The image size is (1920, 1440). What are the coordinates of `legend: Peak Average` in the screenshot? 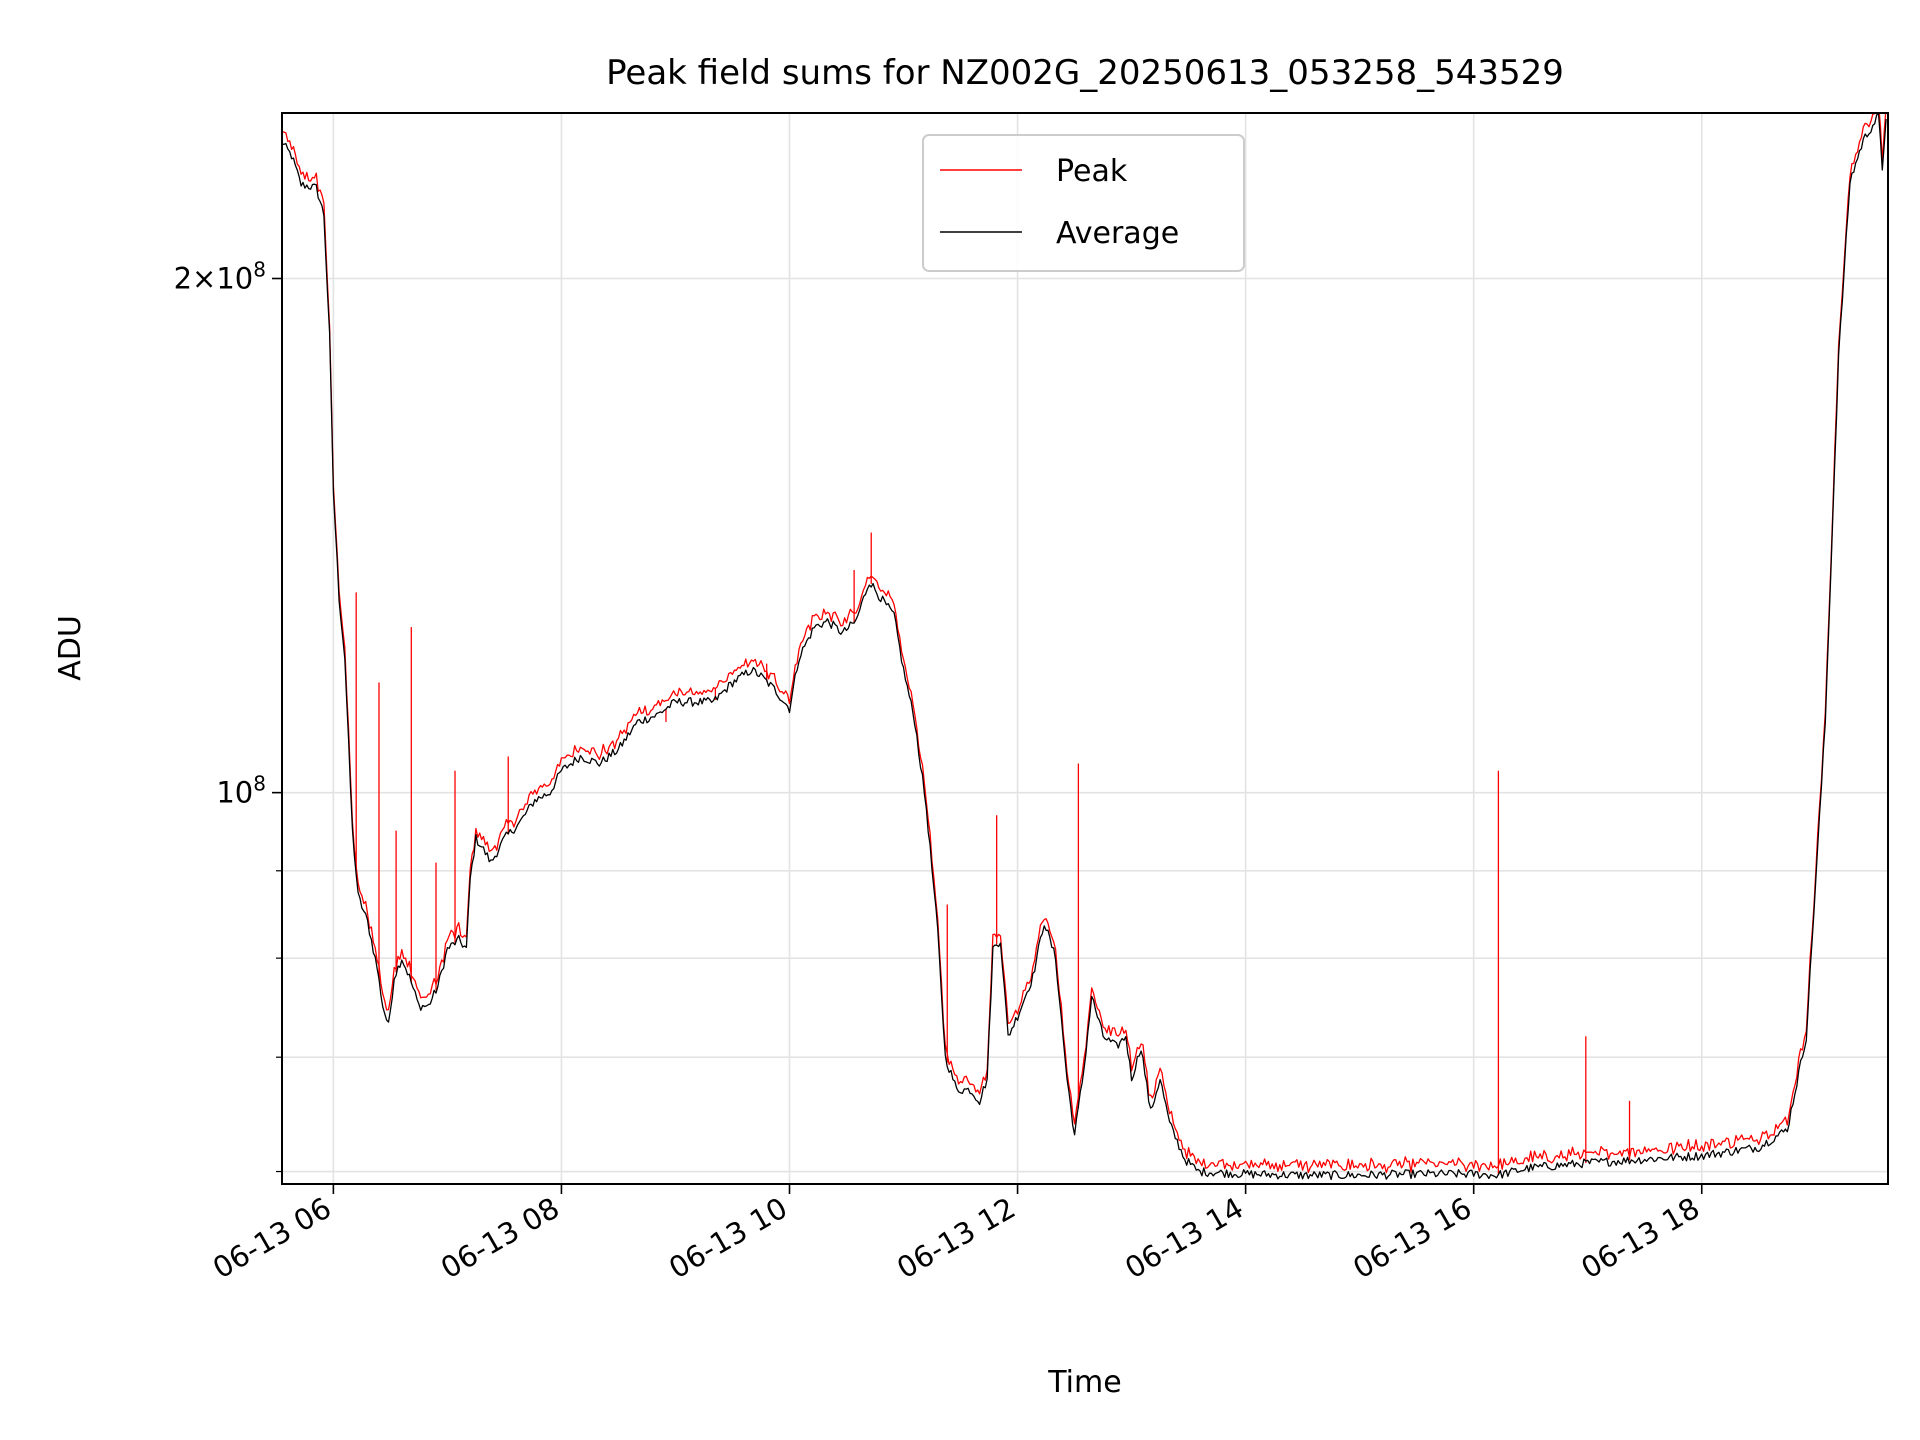 It's located at (1083, 203).